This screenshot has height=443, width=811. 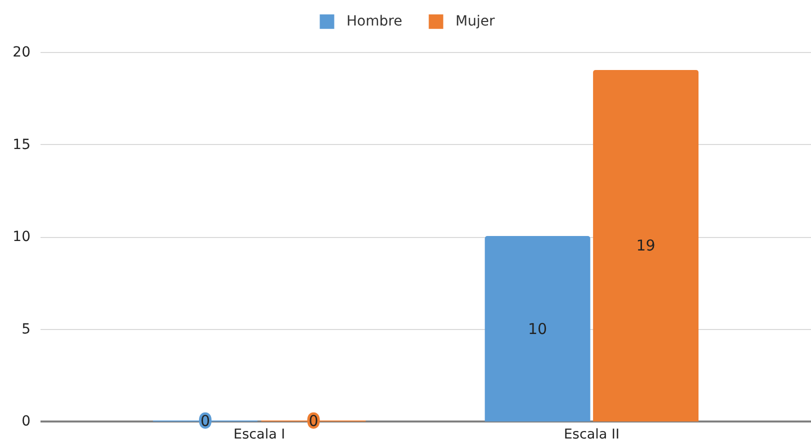 I want to click on x-tick-label: Escala II, so click(x=592, y=434).